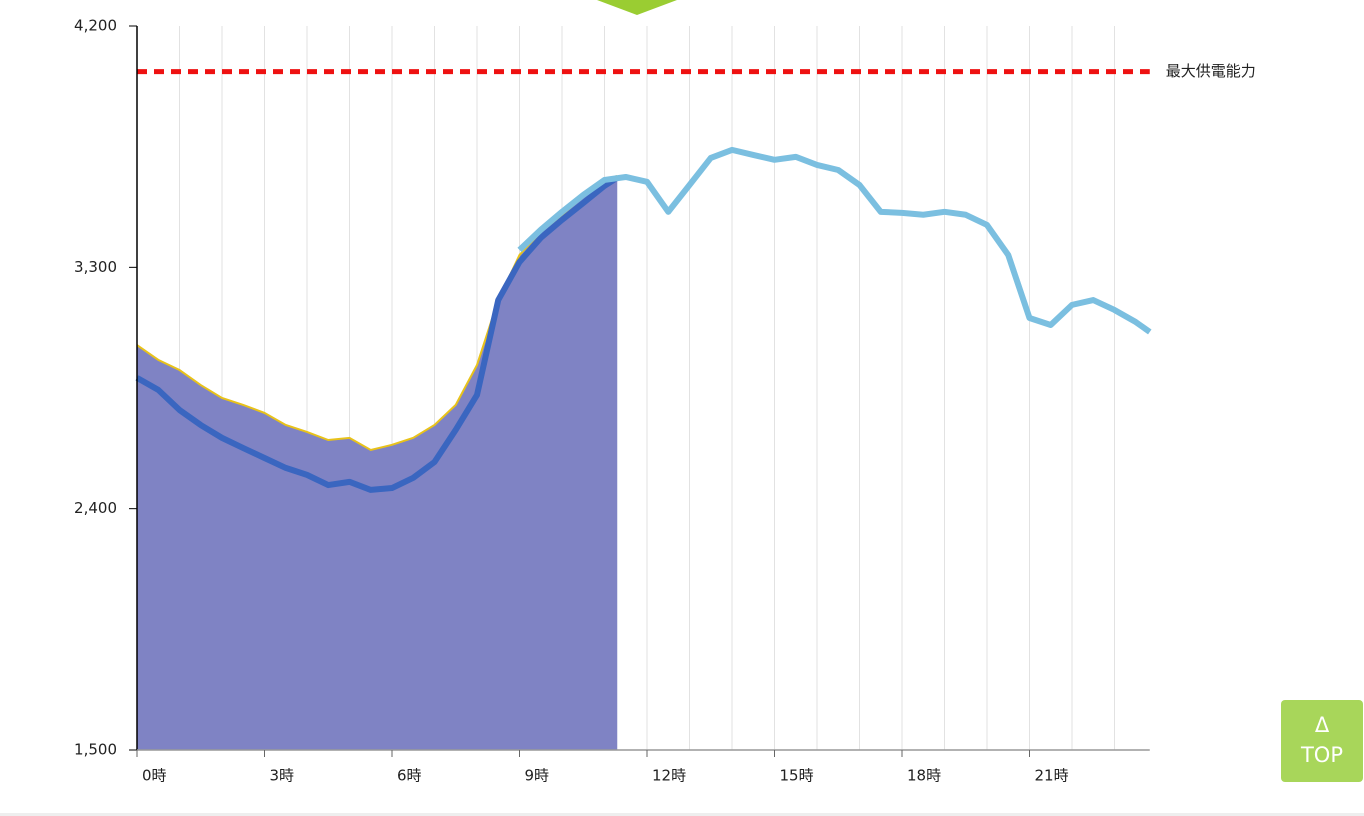 The height and width of the screenshot is (816, 1364). Describe the element at coordinates (637, 7) in the screenshot. I see `indicator` at that location.